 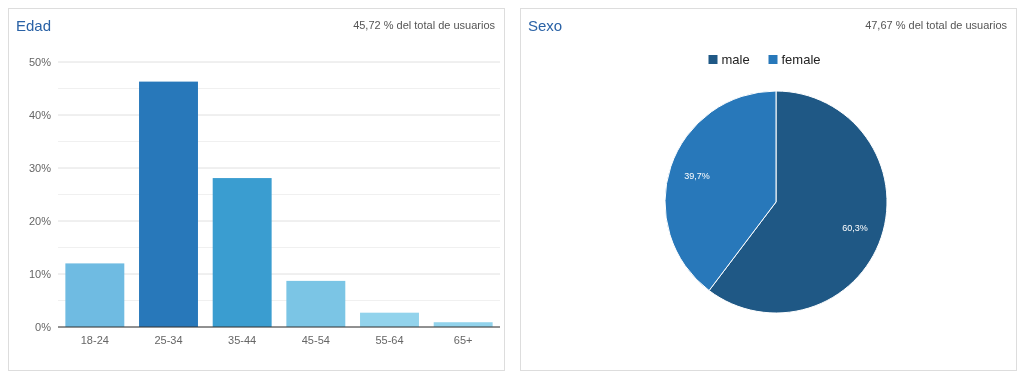 What do you see at coordinates (40, 274) in the screenshot?
I see `y-tick-label: 10%` at bounding box center [40, 274].